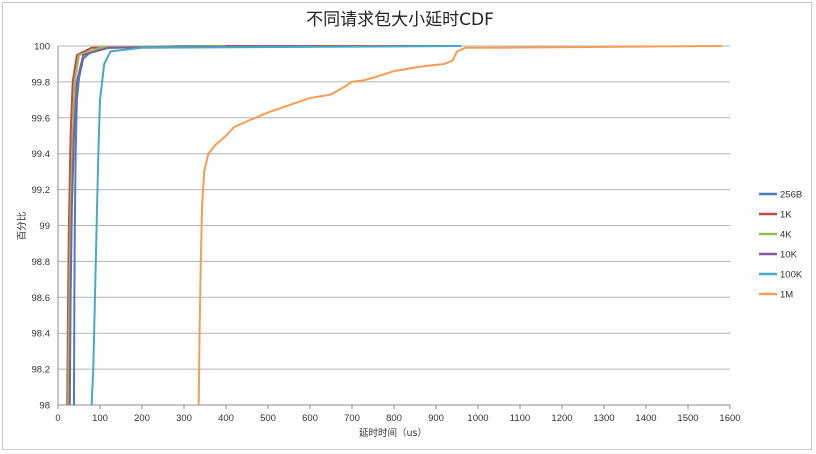 The width and height of the screenshot is (816, 454). I want to click on chart-title: 不同请求包大小延时CDF, so click(400, 20).